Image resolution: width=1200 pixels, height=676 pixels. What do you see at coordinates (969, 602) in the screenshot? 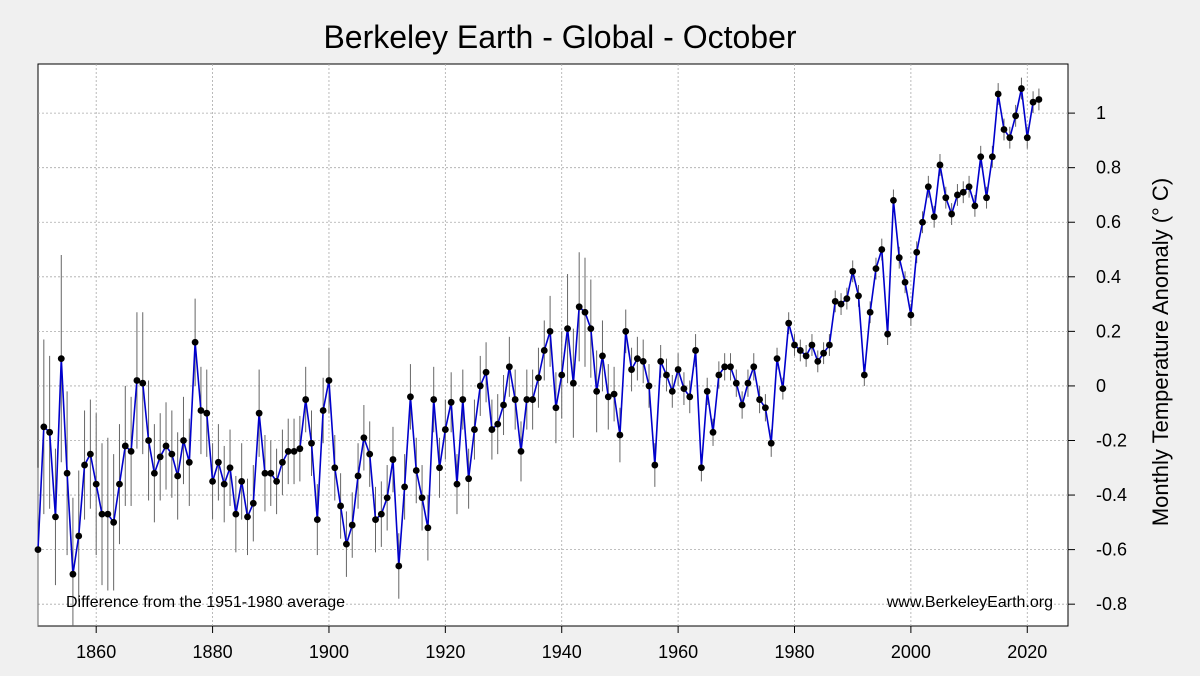
I see `annotation-source: www.BerkeleyEarth.org` at bounding box center [969, 602].